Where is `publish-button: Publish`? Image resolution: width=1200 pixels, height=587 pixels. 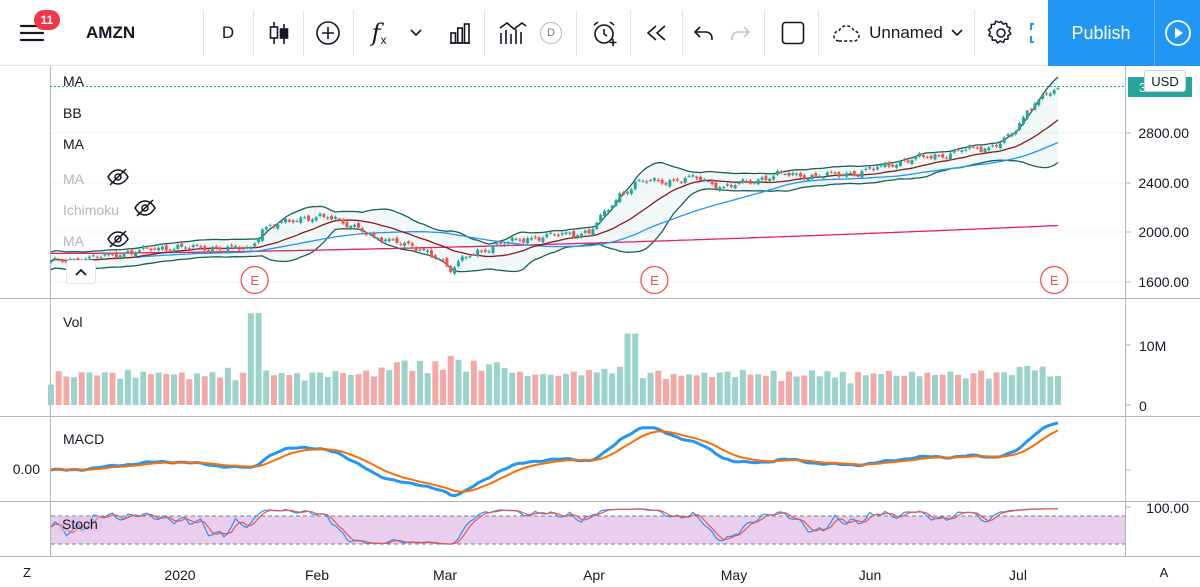
publish-button: Publish is located at coordinates (1101, 33).